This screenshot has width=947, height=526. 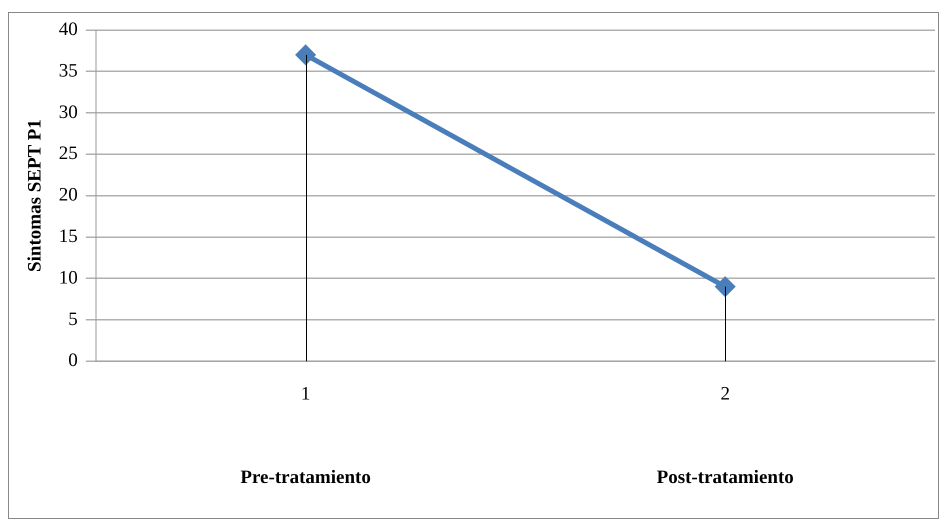 I want to click on y-tick-label: 35, so click(x=68, y=71).